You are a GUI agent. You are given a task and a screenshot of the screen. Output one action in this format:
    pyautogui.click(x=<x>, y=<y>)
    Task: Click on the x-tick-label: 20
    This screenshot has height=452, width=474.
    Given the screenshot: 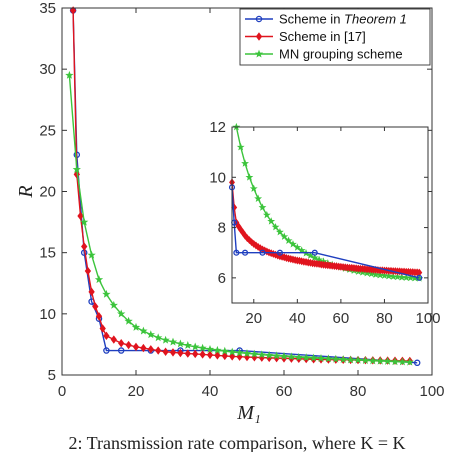 What is the action you would take?
    pyautogui.click(x=136, y=391)
    